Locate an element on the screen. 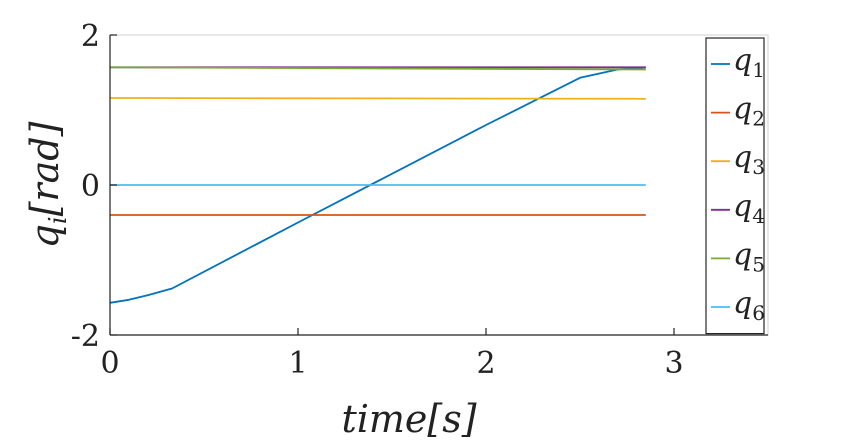 The image size is (850, 445). legend-label-q4: q4 is located at coordinates (749, 208).